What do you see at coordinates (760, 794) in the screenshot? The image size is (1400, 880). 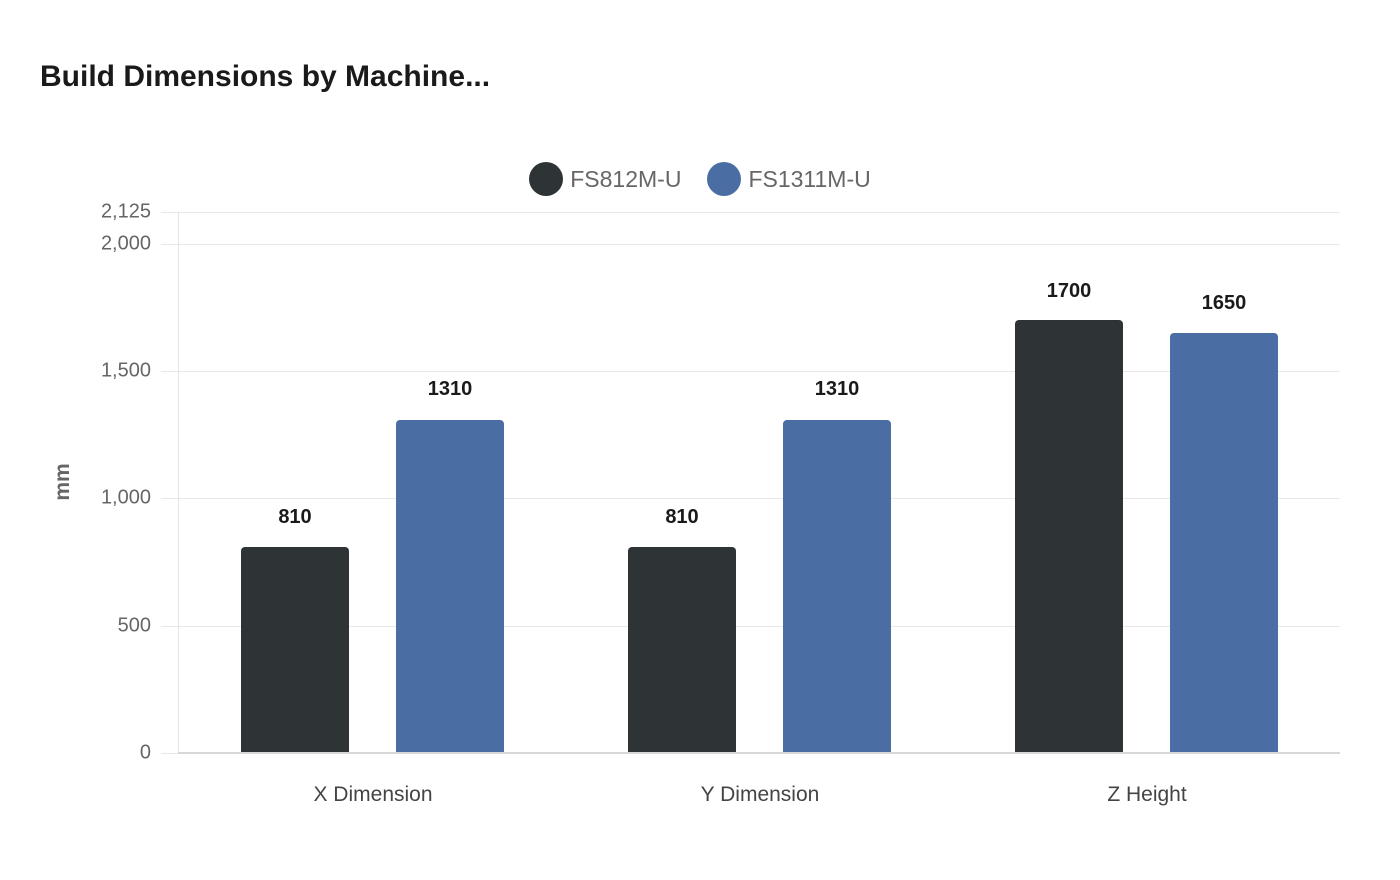 I see `x-tick-label: Y Dimension` at bounding box center [760, 794].